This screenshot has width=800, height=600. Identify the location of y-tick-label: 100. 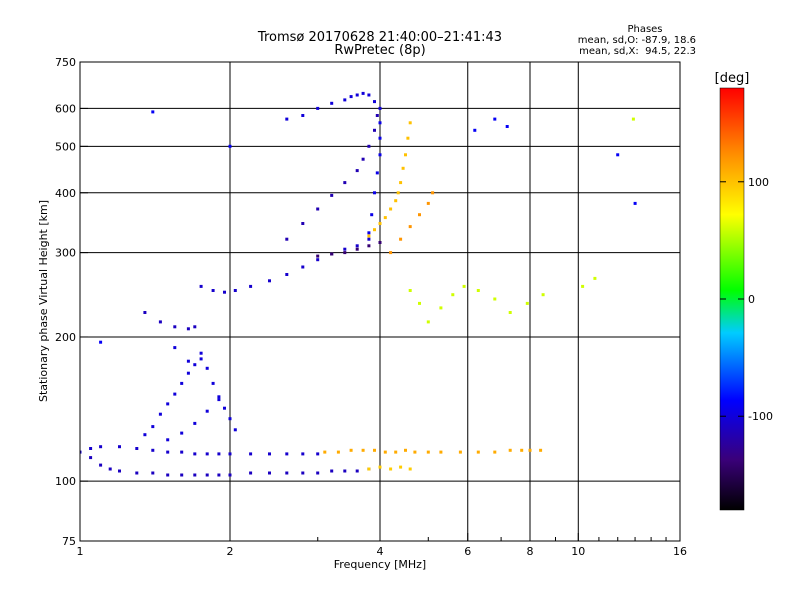
(65, 481).